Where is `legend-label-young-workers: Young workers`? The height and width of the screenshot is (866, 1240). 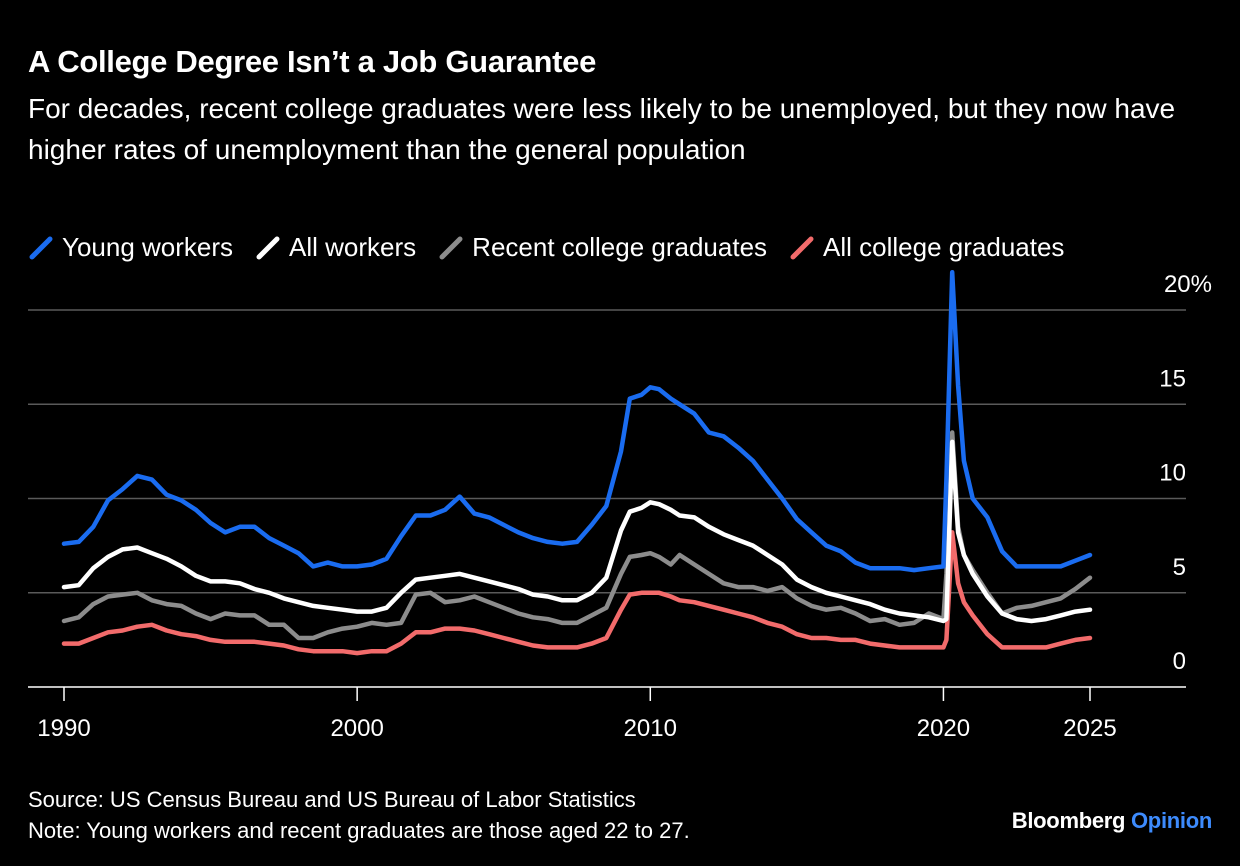 legend-label-young-workers: Young workers is located at coordinates (148, 247).